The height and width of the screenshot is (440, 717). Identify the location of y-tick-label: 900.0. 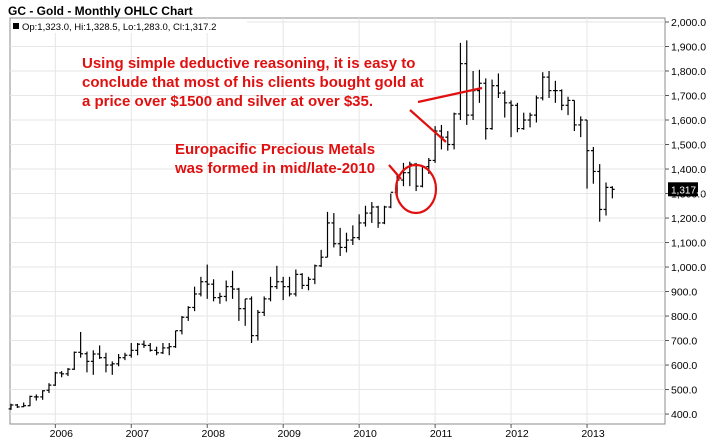
(684, 293).